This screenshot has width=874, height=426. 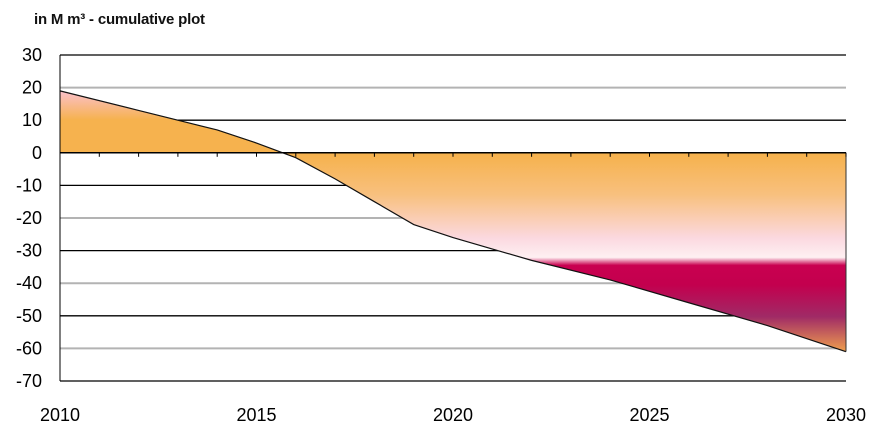 What do you see at coordinates (171, 121) in the screenshot?
I see `area-positive` at bounding box center [171, 121].